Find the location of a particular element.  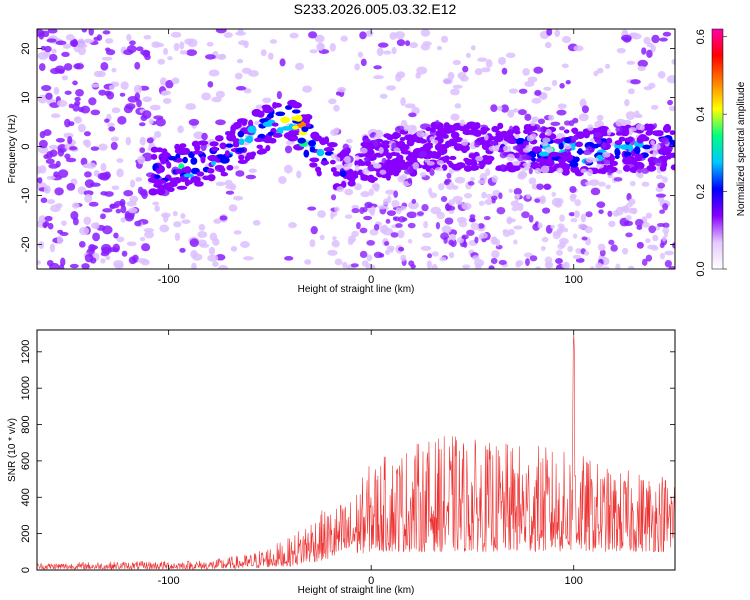

colorbar-label: Normalized spectral amplitude is located at coordinates (741, 148).